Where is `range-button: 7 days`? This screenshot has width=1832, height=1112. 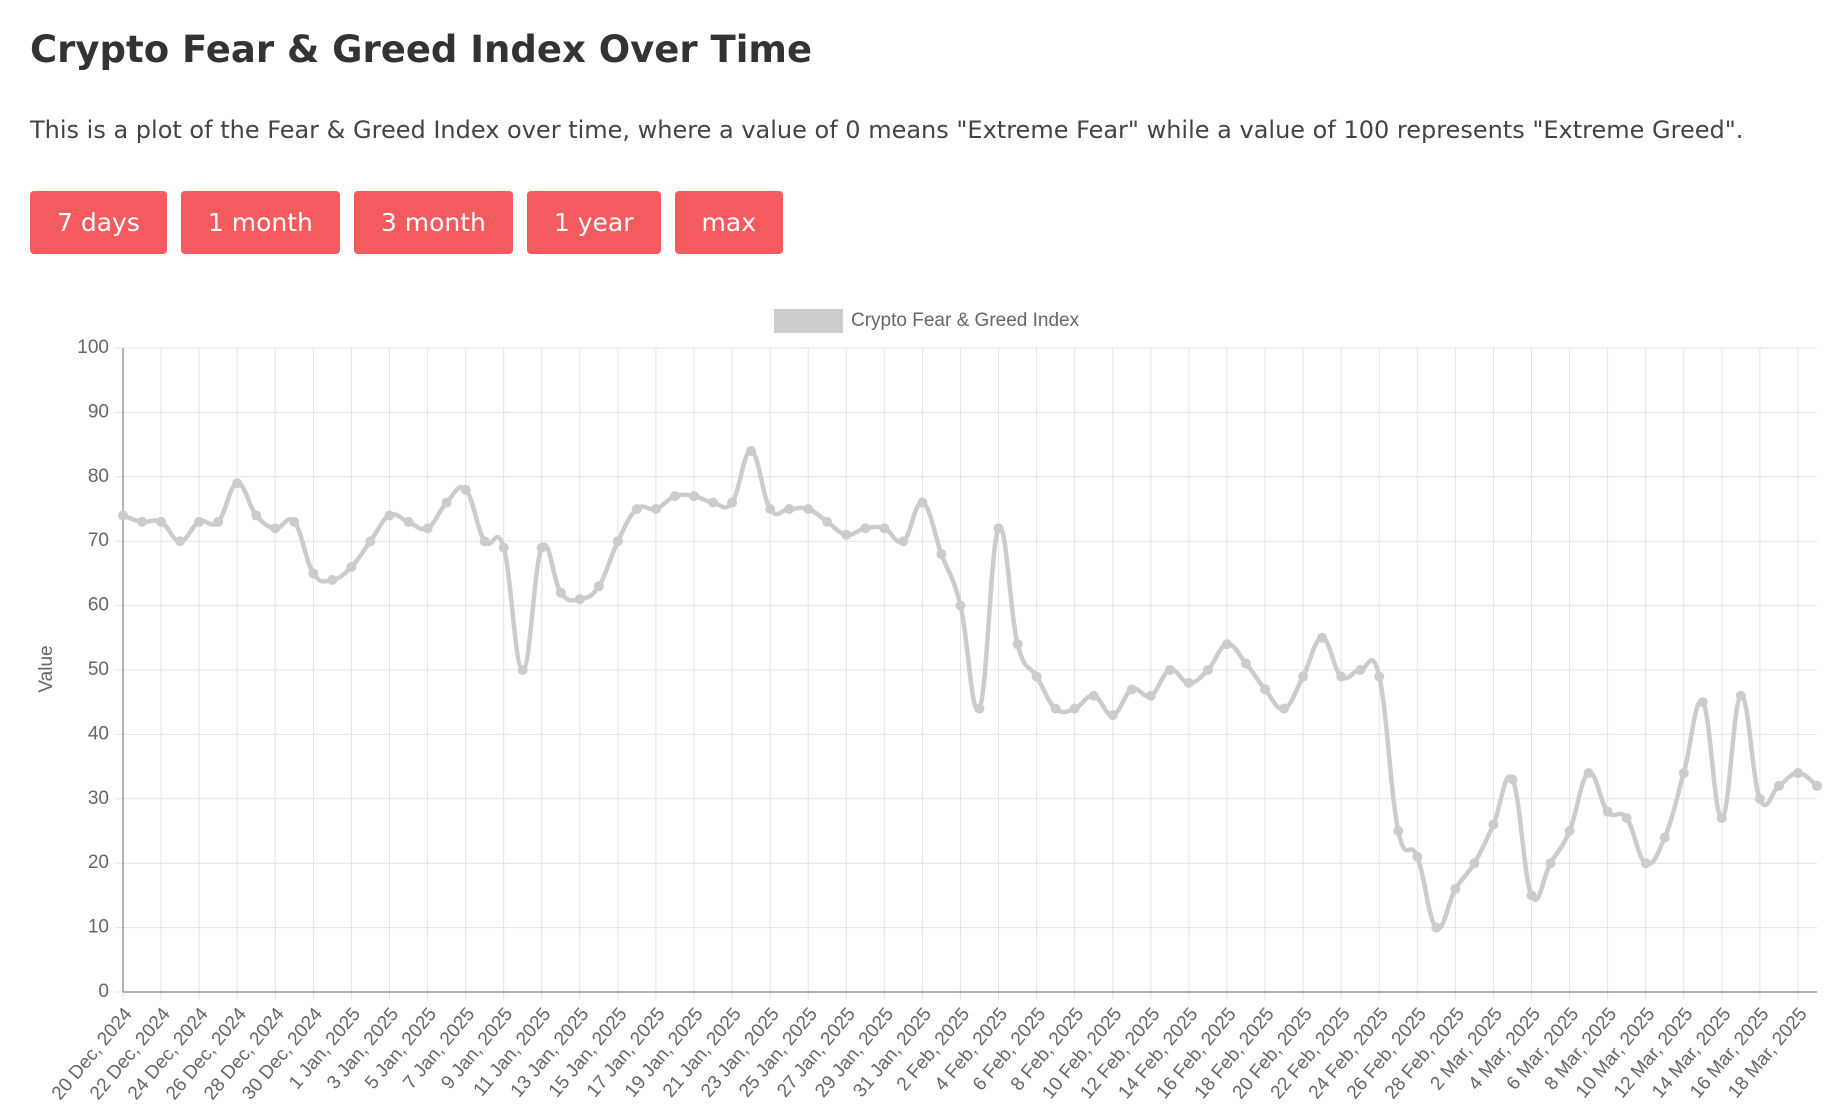 range-button: 7 days is located at coordinates (98, 222).